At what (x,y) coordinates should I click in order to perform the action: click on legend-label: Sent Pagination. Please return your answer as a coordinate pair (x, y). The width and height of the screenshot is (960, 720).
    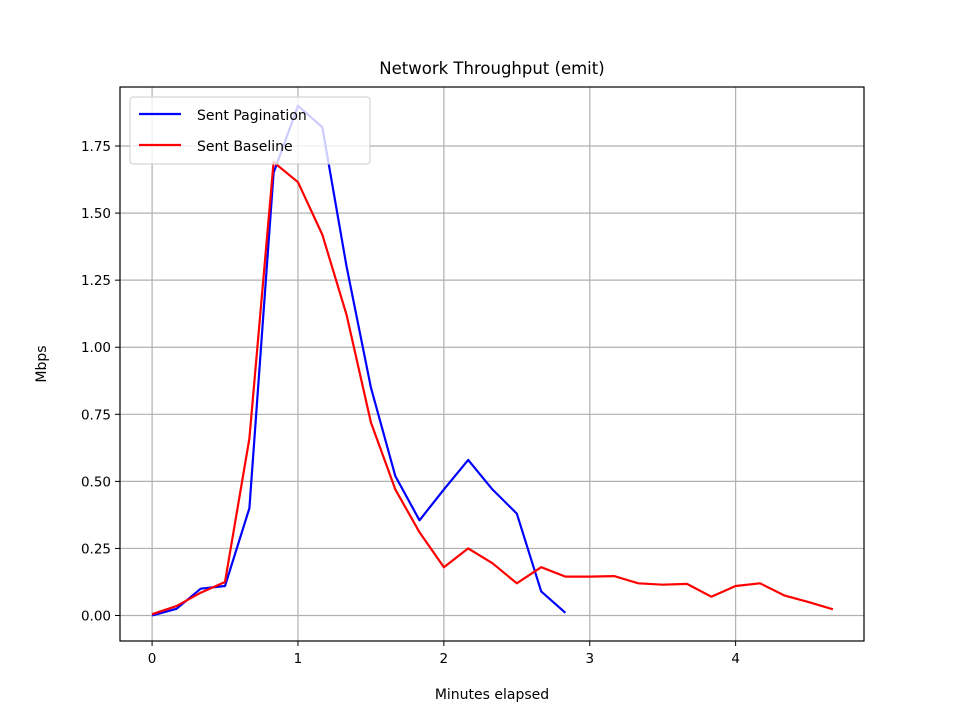
    Looking at the image, I should click on (252, 116).